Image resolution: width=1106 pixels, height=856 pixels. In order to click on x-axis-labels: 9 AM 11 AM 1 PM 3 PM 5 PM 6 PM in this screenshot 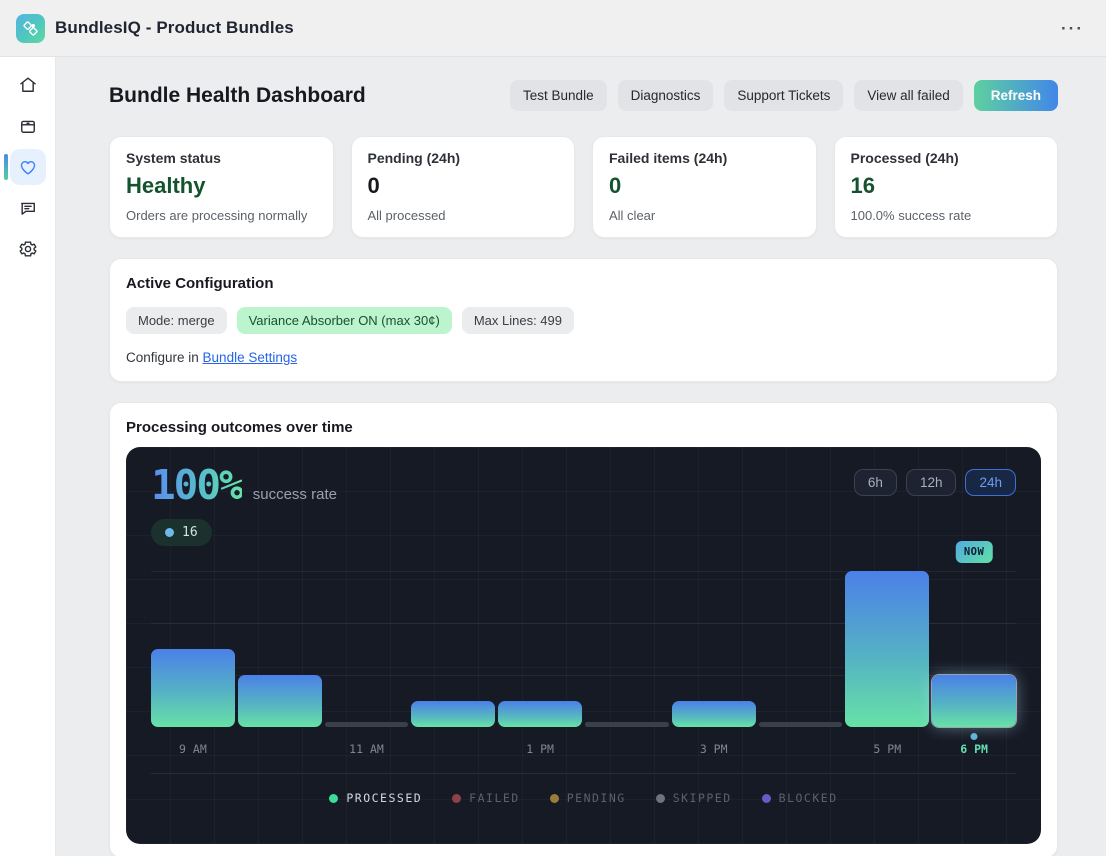, I will do `click(583, 749)`.